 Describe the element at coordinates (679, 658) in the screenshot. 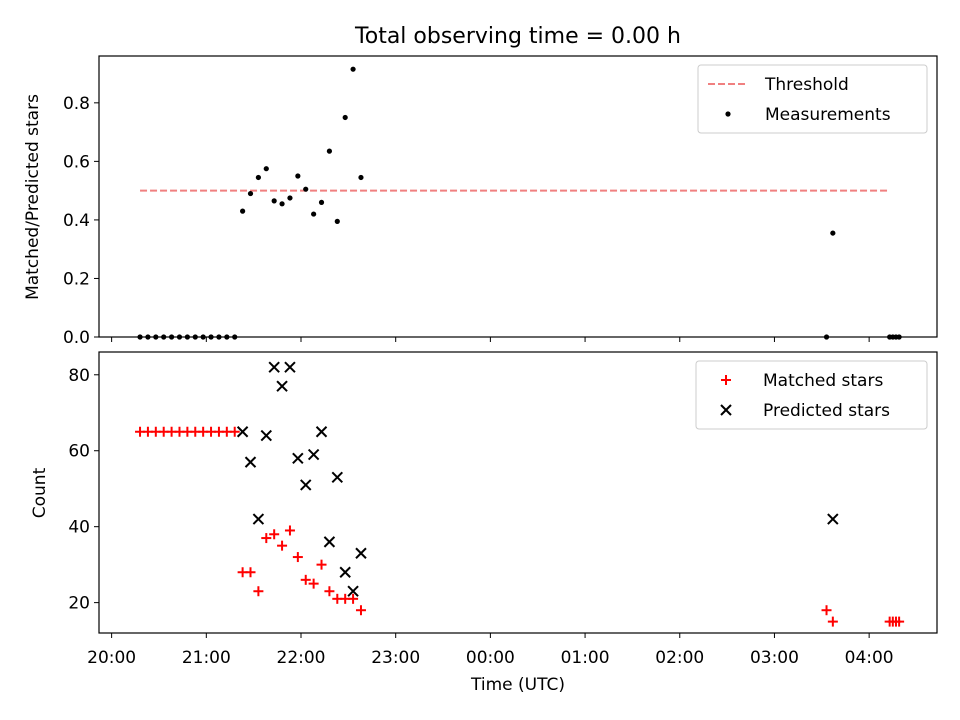

I see `count-x-tick-label: 02:00` at that location.